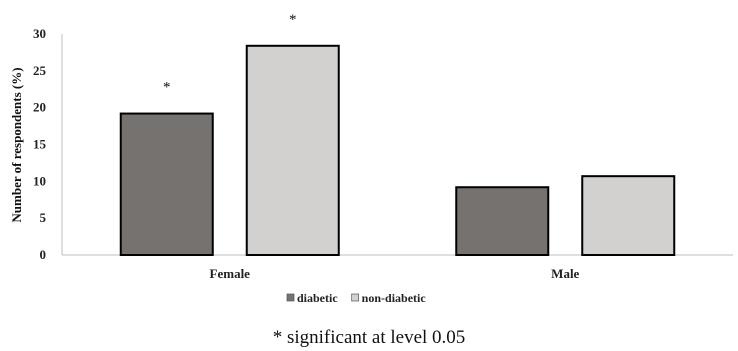 This screenshot has width=738, height=351. What do you see at coordinates (502, 221) in the screenshot?
I see `bar-male-diabetic` at bounding box center [502, 221].